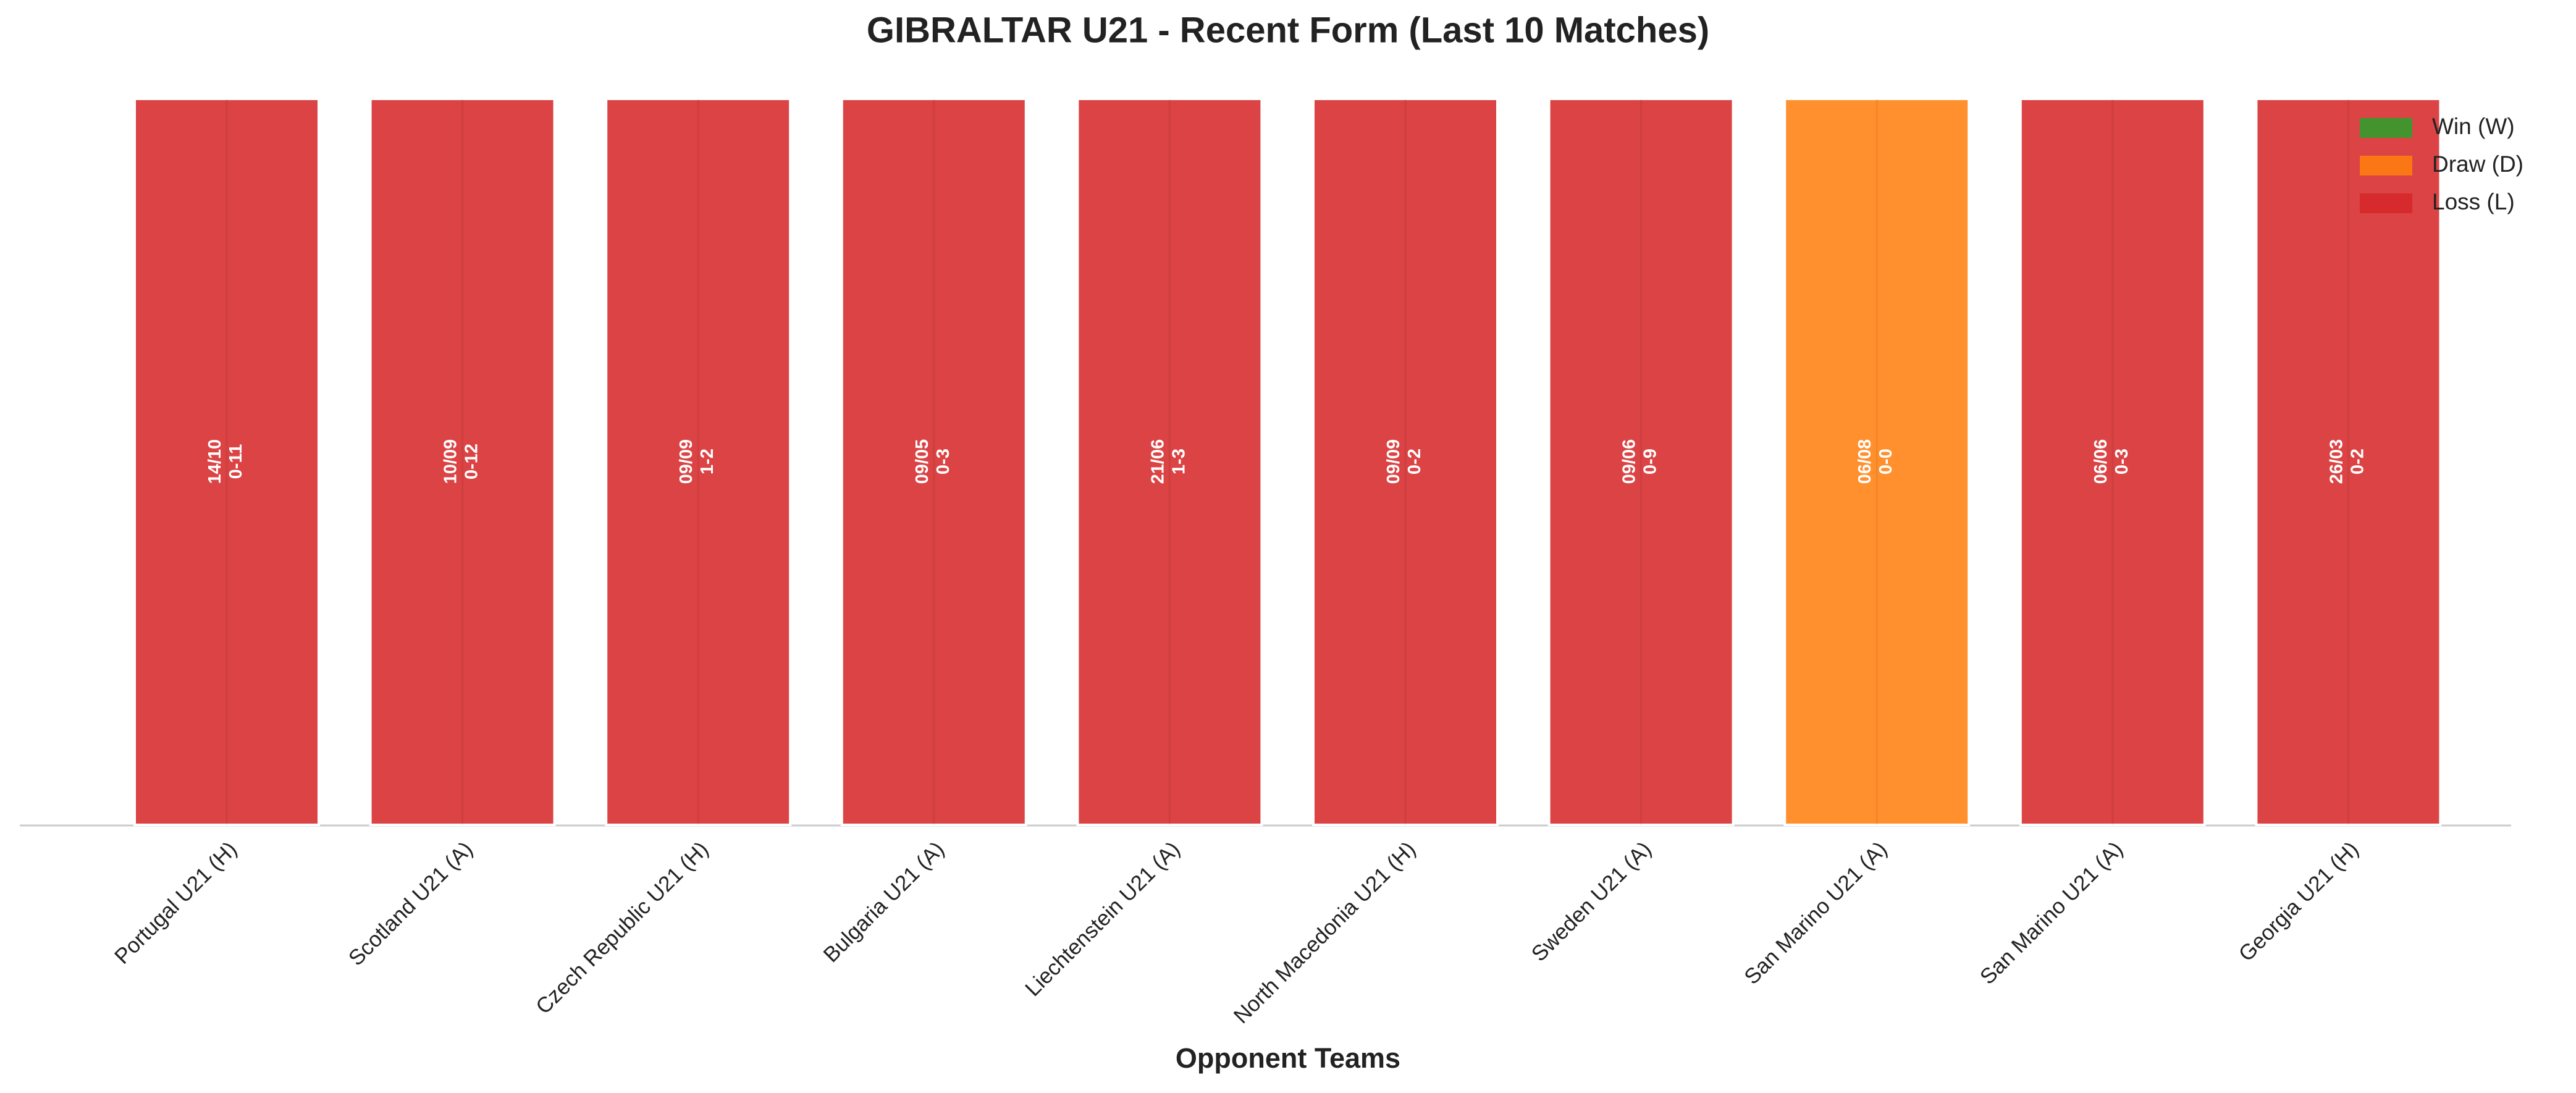 Image resolution: width=2576 pixels, height=1093 pixels. Describe the element at coordinates (472, 462) in the screenshot. I see `match-score: 0-12` at that location.